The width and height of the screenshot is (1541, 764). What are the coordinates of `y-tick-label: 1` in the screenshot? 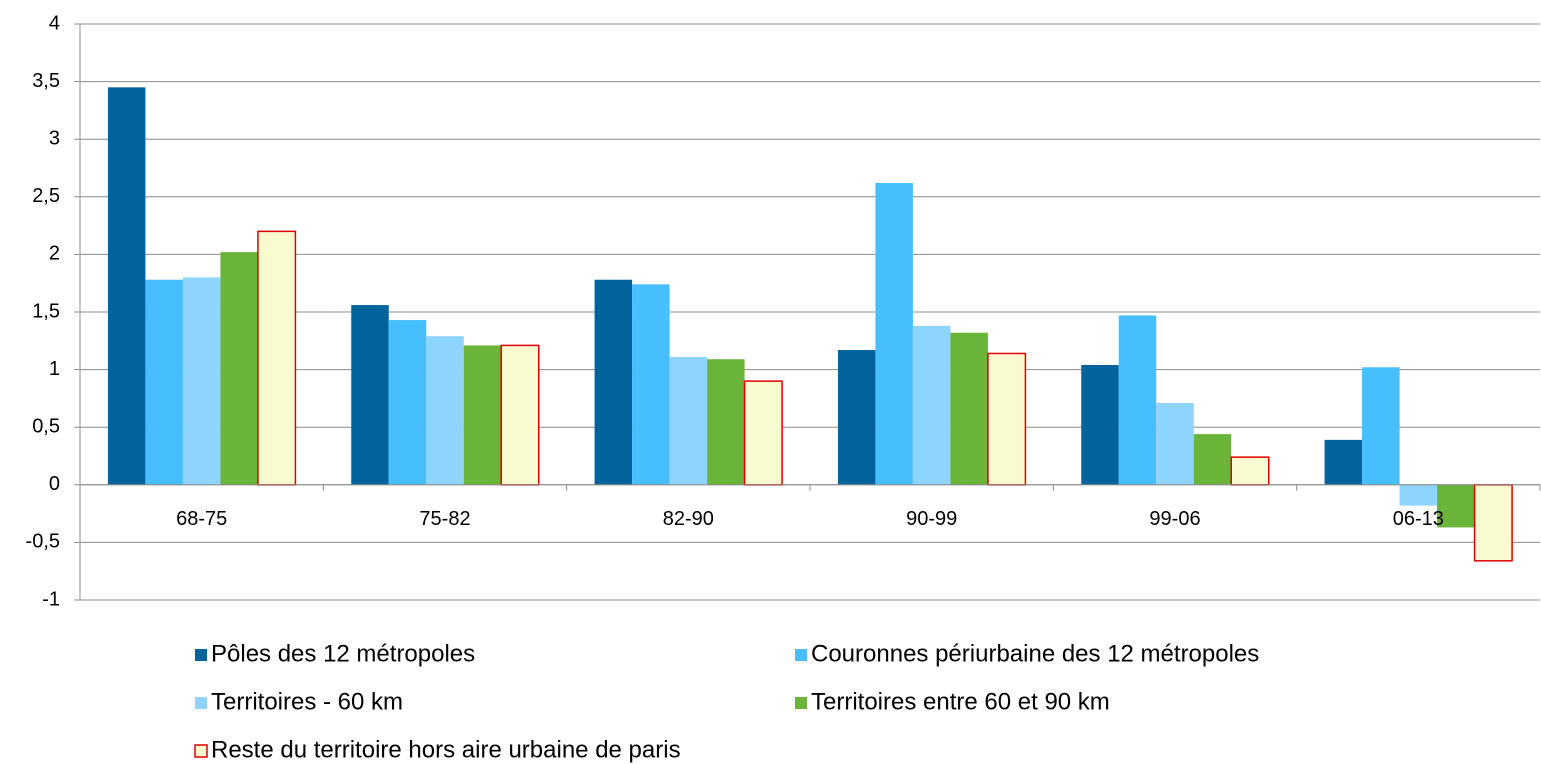 It's located at (54, 369).